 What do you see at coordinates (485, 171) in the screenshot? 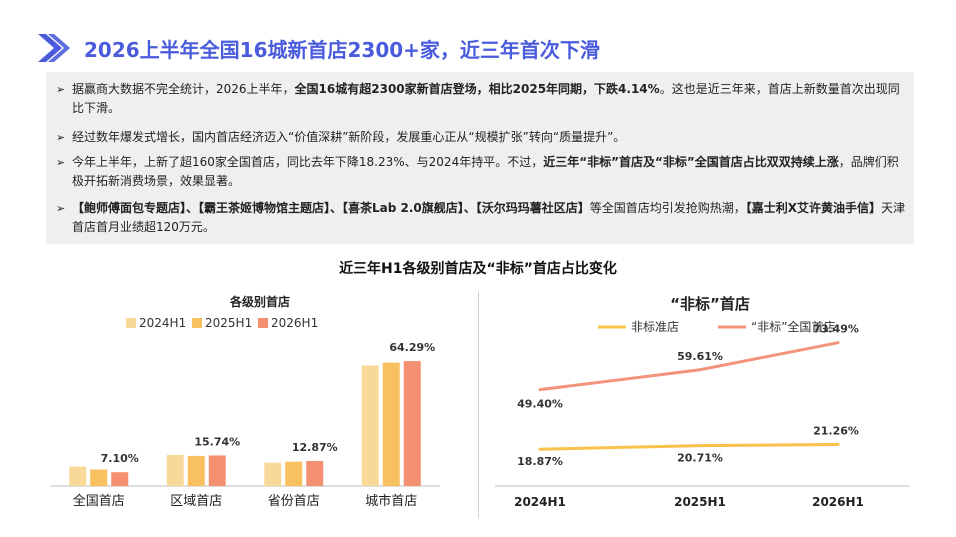
I see `bullet-plain-text: ，品牌们积极开拓新消费场景，效果显著。` at bounding box center [485, 171].